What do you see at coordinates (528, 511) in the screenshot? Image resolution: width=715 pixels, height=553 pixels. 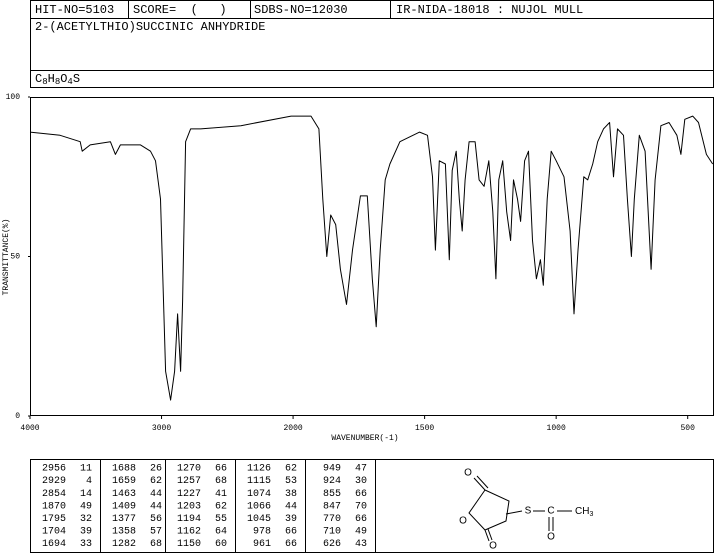 I see `atom-label: S` at bounding box center [528, 511].